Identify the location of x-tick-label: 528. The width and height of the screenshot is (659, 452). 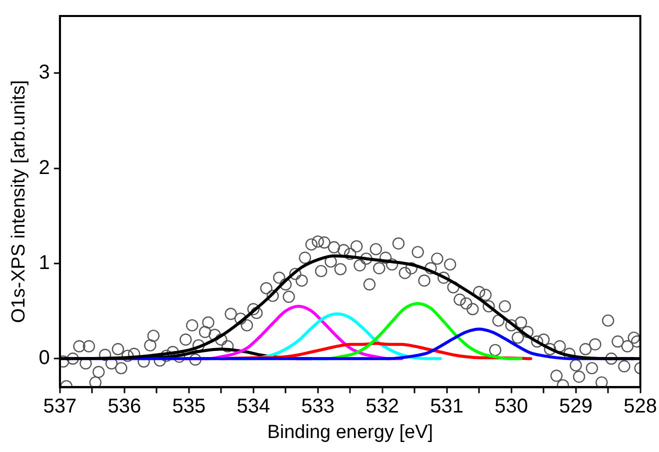
(641, 407).